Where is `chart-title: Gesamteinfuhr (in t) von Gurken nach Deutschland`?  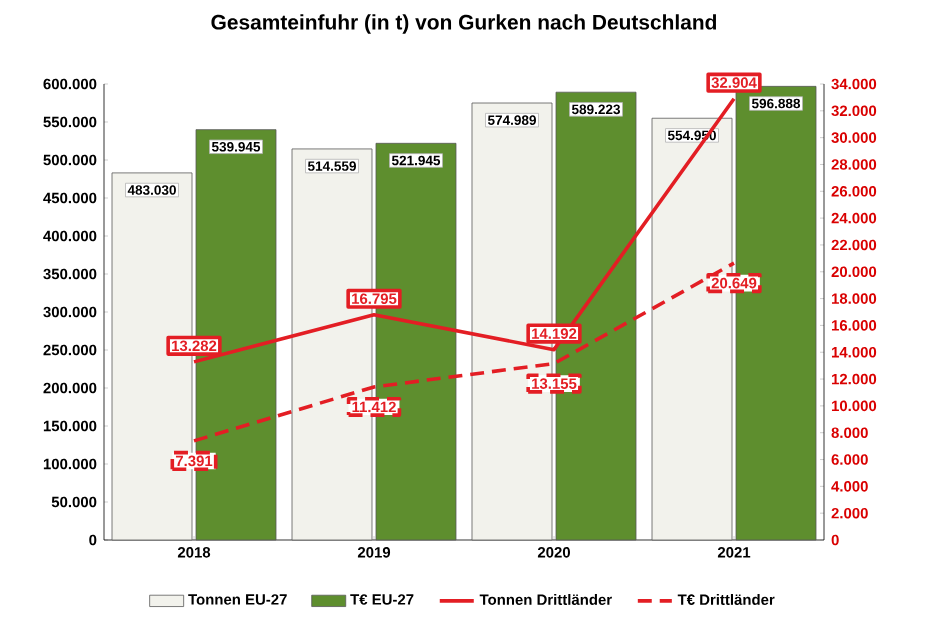
chart-title: Gesamteinfuhr (in t) von Gurken nach Deutschland is located at coordinates (464, 24).